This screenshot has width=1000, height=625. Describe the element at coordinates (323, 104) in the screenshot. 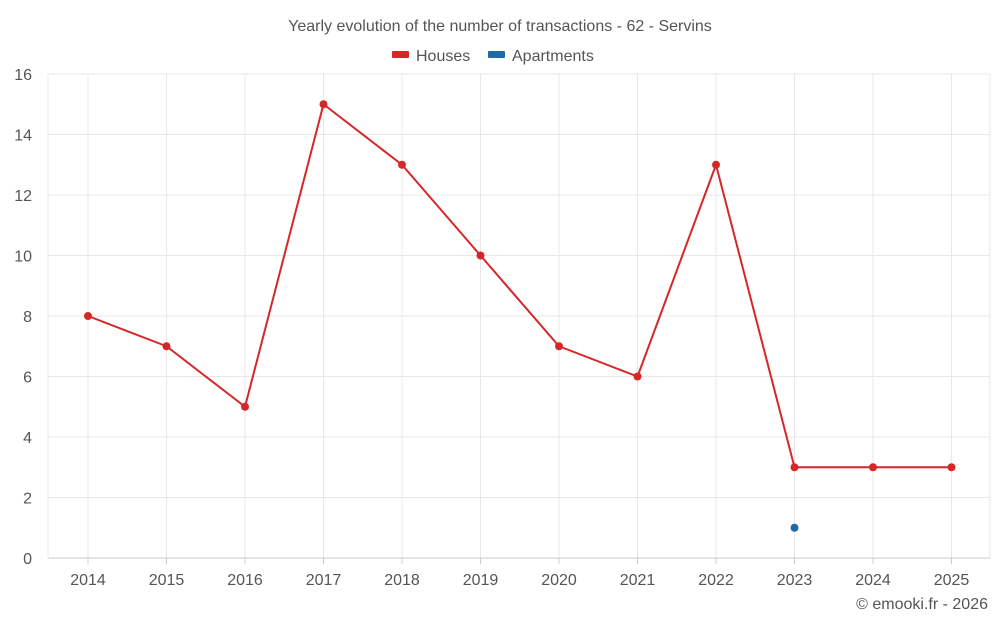

I see `data-point-houses-2017` at that location.